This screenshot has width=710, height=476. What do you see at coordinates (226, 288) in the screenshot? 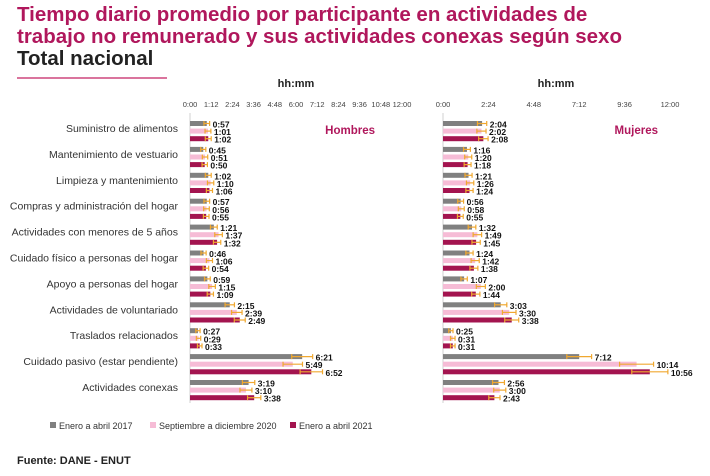
I see `data-label: 1:15` at bounding box center [226, 288].